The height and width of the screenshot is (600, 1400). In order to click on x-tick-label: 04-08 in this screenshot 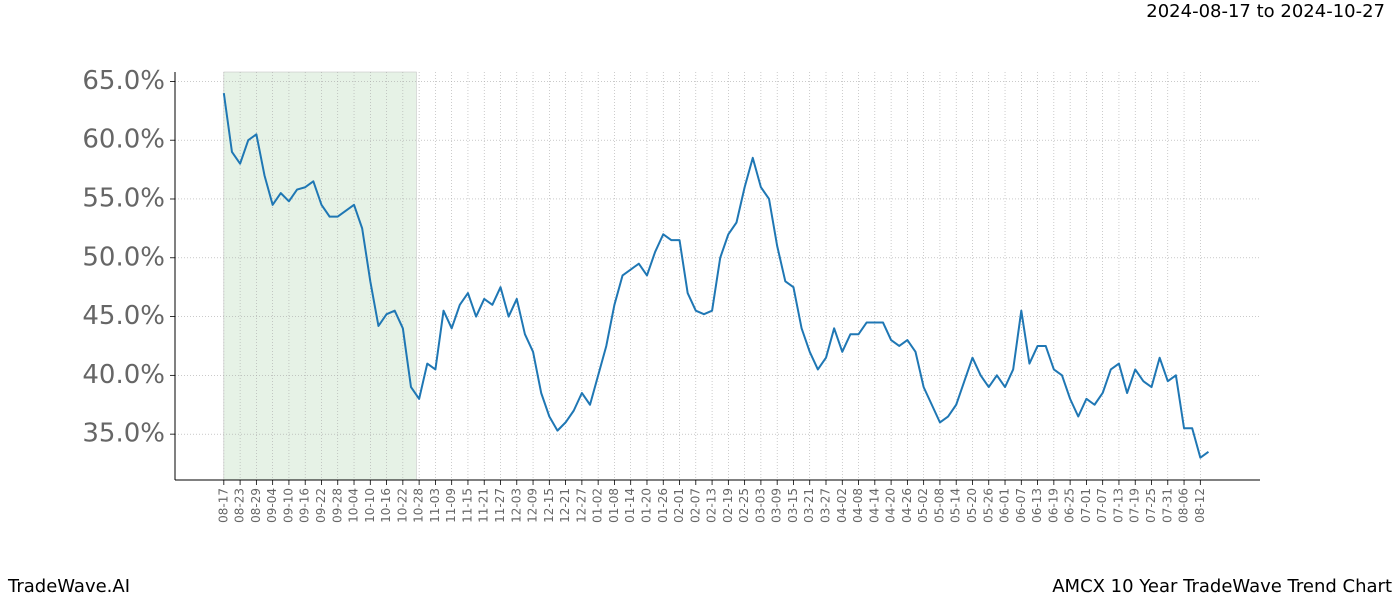, I will do `click(858, 505)`.